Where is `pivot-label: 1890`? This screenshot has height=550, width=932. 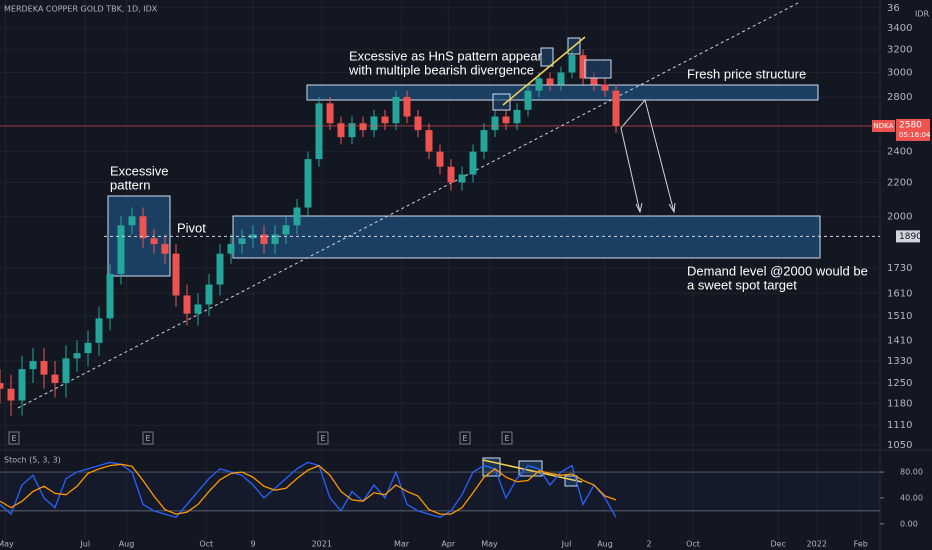 pivot-label: 1890 is located at coordinates (910, 237).